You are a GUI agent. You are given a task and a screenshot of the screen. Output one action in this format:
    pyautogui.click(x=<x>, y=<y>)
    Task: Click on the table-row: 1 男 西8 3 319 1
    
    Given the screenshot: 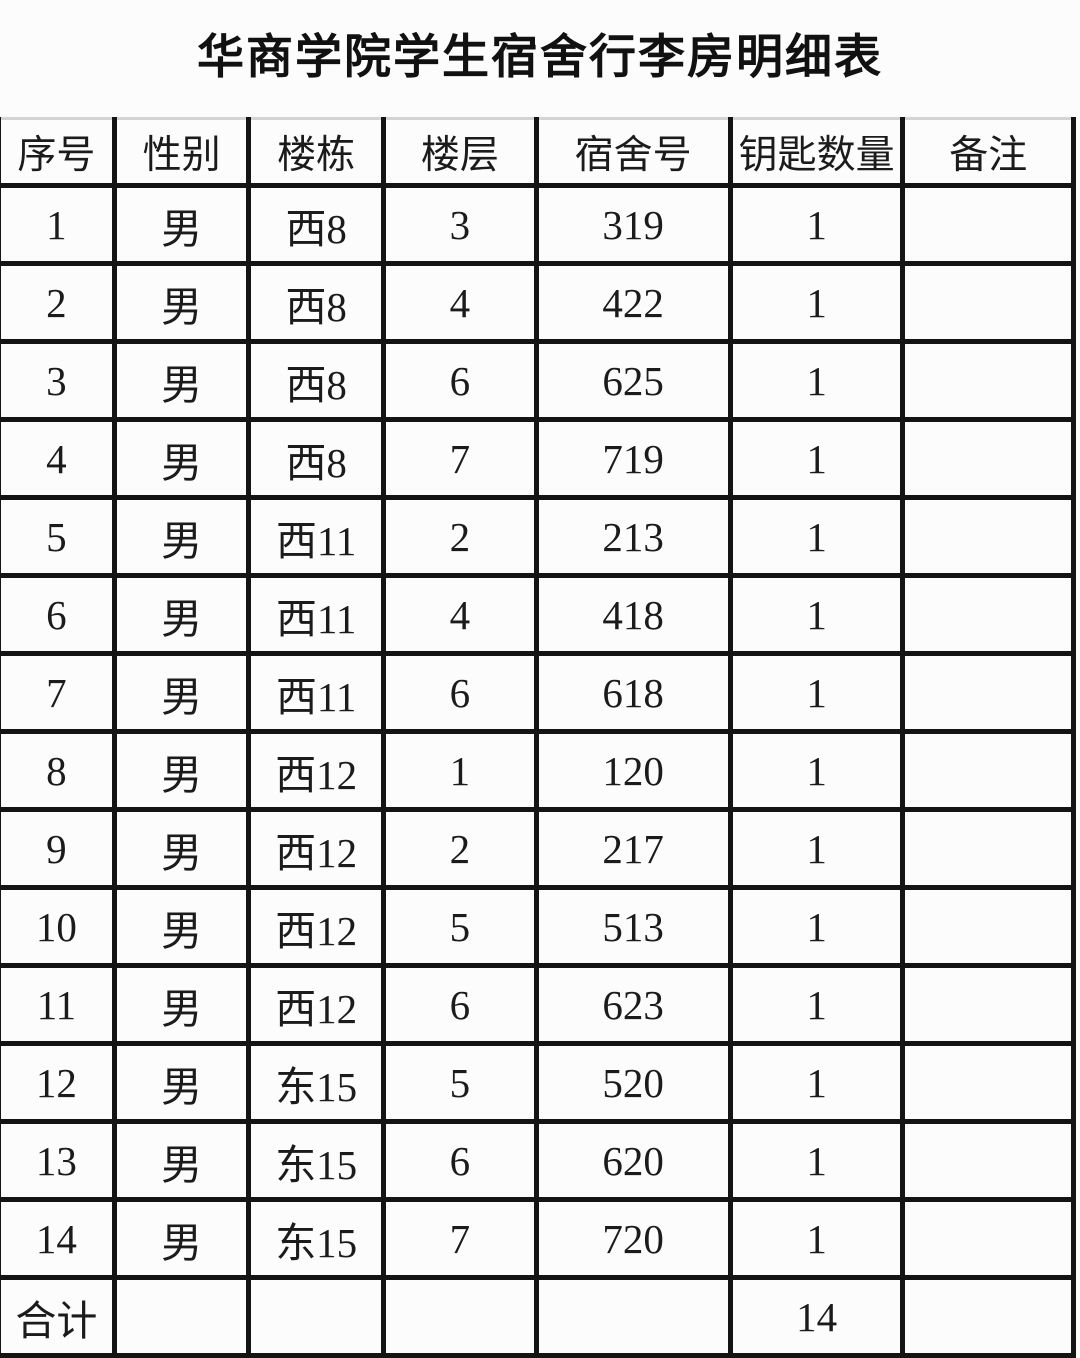 What is the action you would take?
    pyautogui.click(x=538, y=224)
    